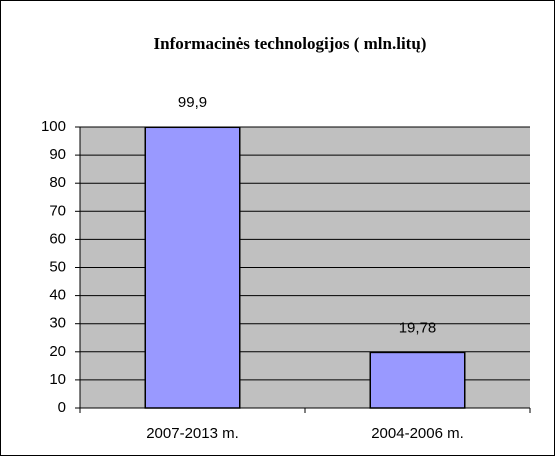 The image size is (555, 456). I want to click on y-tick-label: 70, so click(57, 210).